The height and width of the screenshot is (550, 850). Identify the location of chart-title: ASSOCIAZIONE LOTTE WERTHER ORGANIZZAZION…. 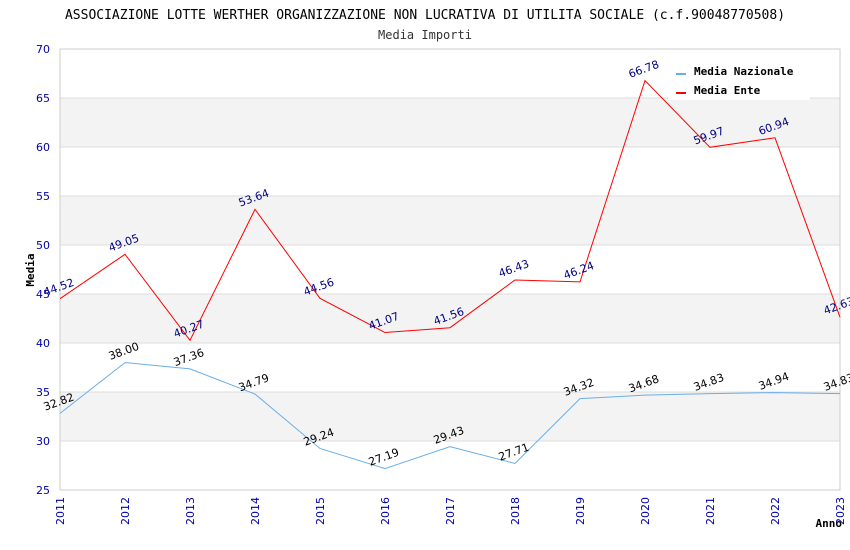
(425, 15).